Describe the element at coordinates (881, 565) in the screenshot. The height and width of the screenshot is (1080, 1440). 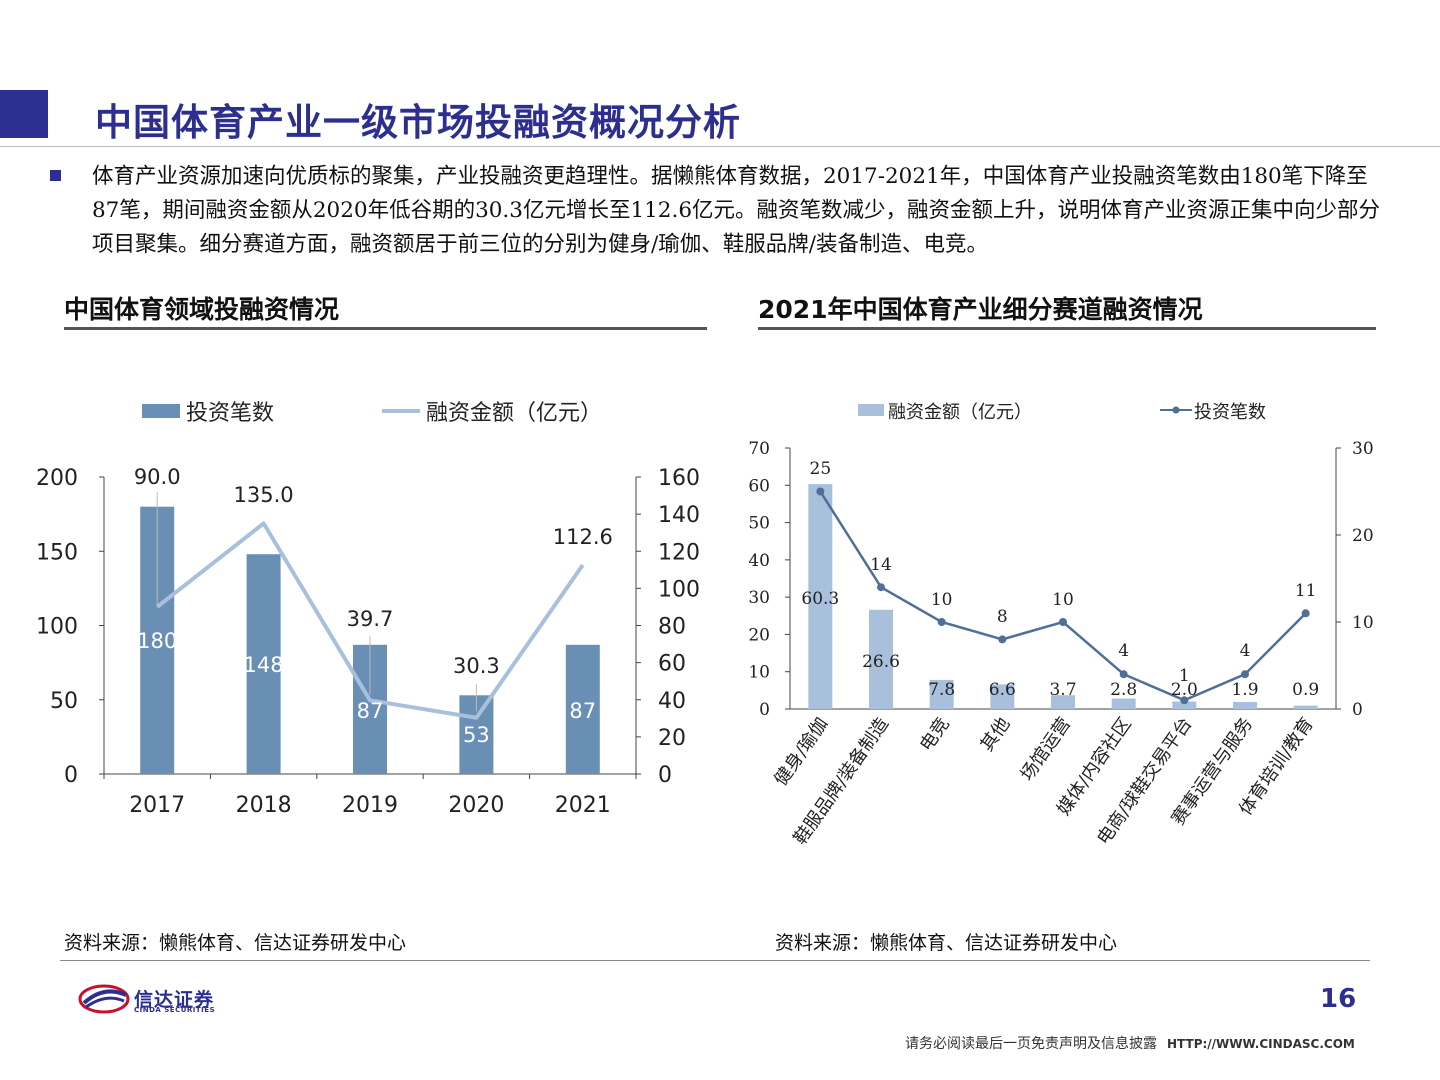
I see `line-data-label: 14` at that location.